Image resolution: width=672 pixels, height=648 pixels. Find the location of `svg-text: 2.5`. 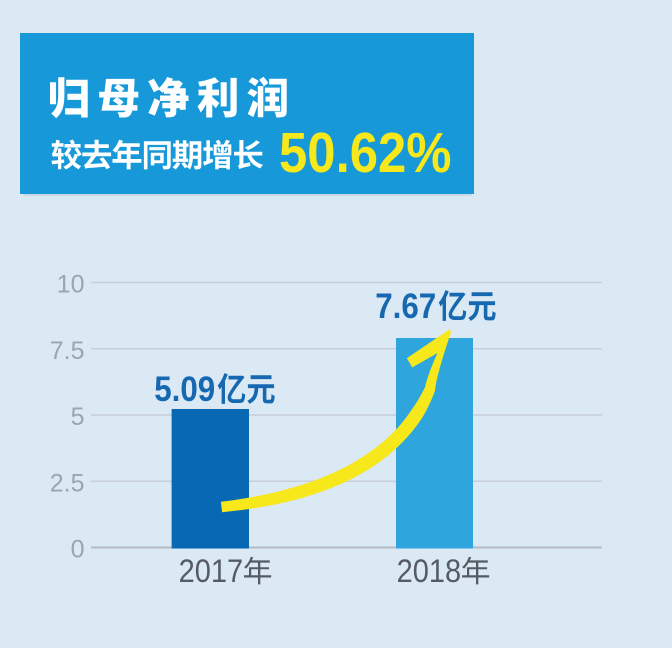

svg-text: 2.5 is located at coordinates (67, 483).